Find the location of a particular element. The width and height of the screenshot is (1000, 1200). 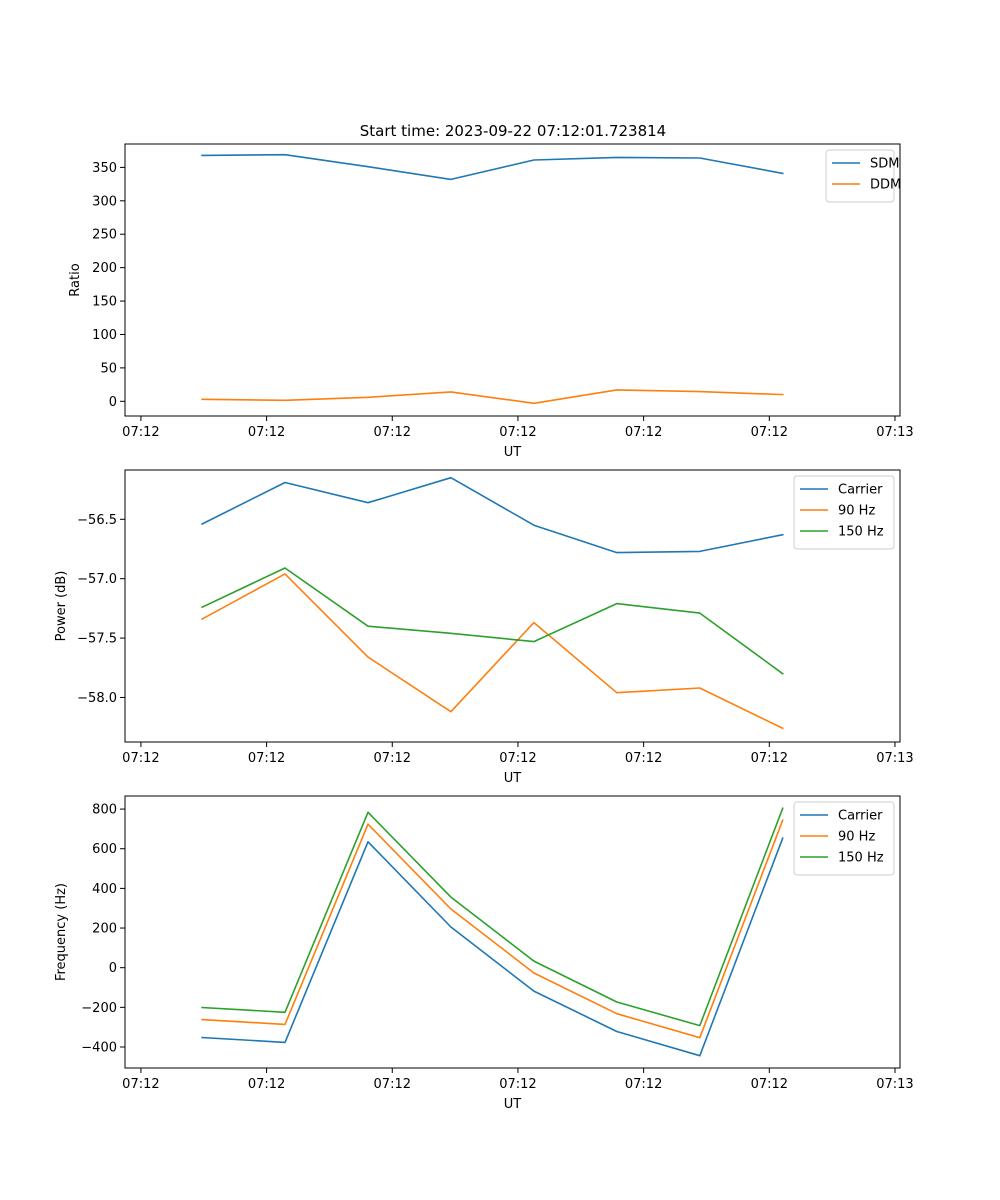

series-line-ddm is located at coordinates (492, 397).